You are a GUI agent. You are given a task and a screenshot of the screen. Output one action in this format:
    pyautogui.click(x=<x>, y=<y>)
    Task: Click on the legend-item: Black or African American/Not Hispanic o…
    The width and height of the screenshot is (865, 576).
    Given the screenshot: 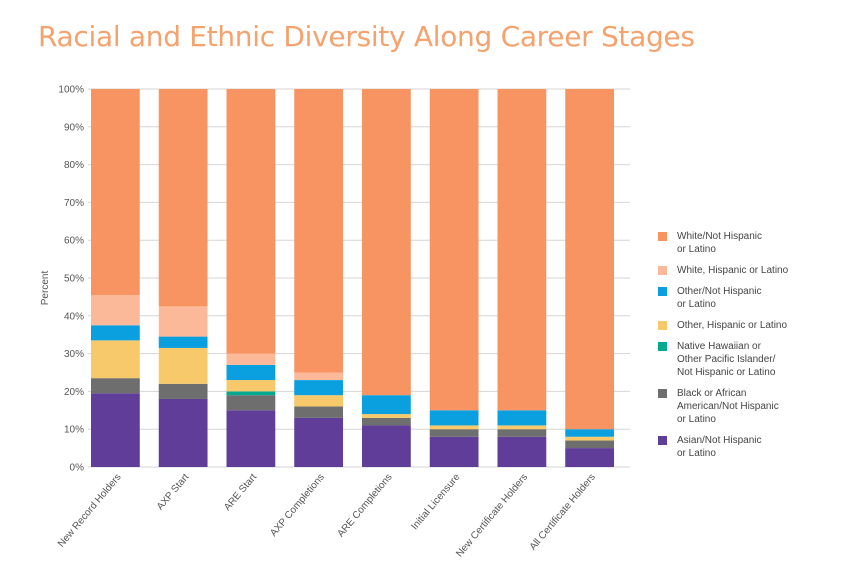 What is the action you would take?
    pyautogui.click(x=743, y=406)
    